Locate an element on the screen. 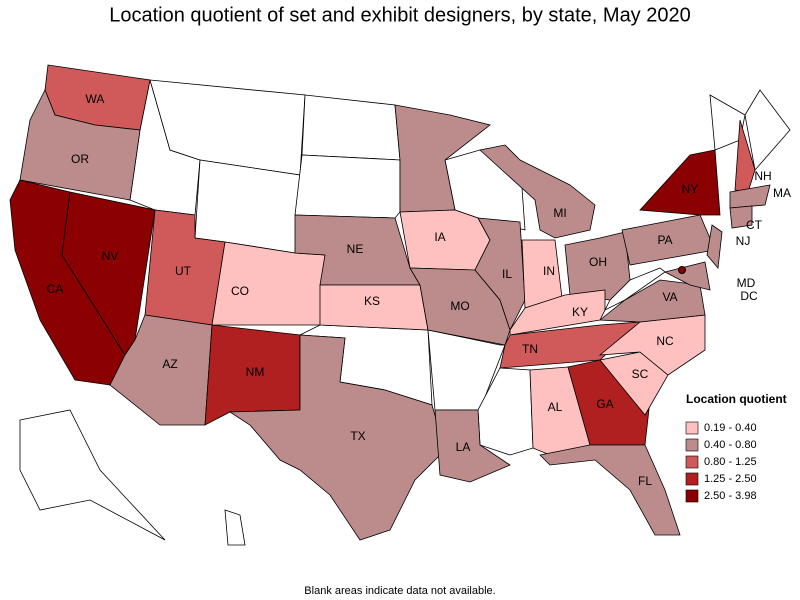  footnote: Blank areas indicate data not available. is located at coordinates (399, 591).